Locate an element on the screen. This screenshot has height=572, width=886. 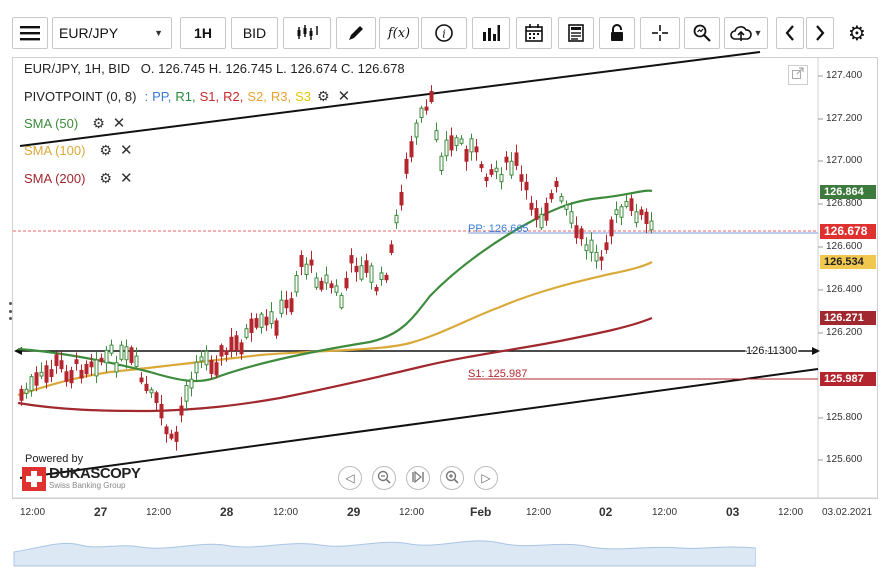
x-tick-label: Feb is located at coordinates (481, 512).